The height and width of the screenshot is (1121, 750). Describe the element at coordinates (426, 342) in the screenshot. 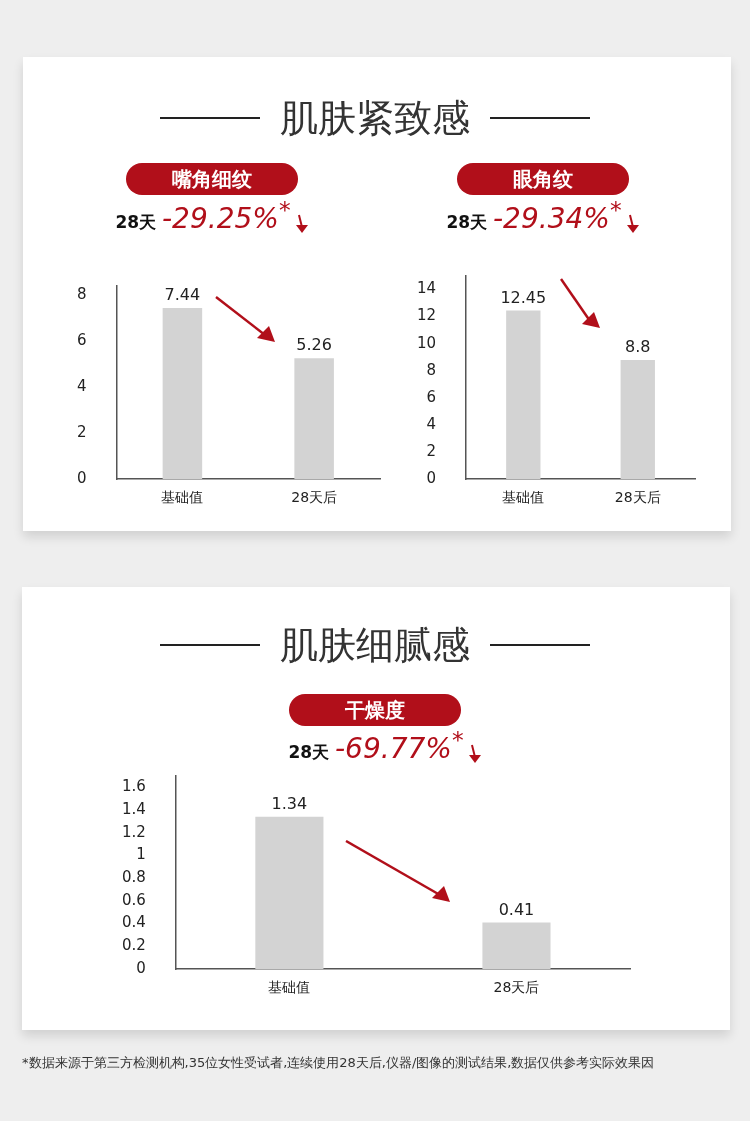

I see `y-tick-label: 10` at that location.